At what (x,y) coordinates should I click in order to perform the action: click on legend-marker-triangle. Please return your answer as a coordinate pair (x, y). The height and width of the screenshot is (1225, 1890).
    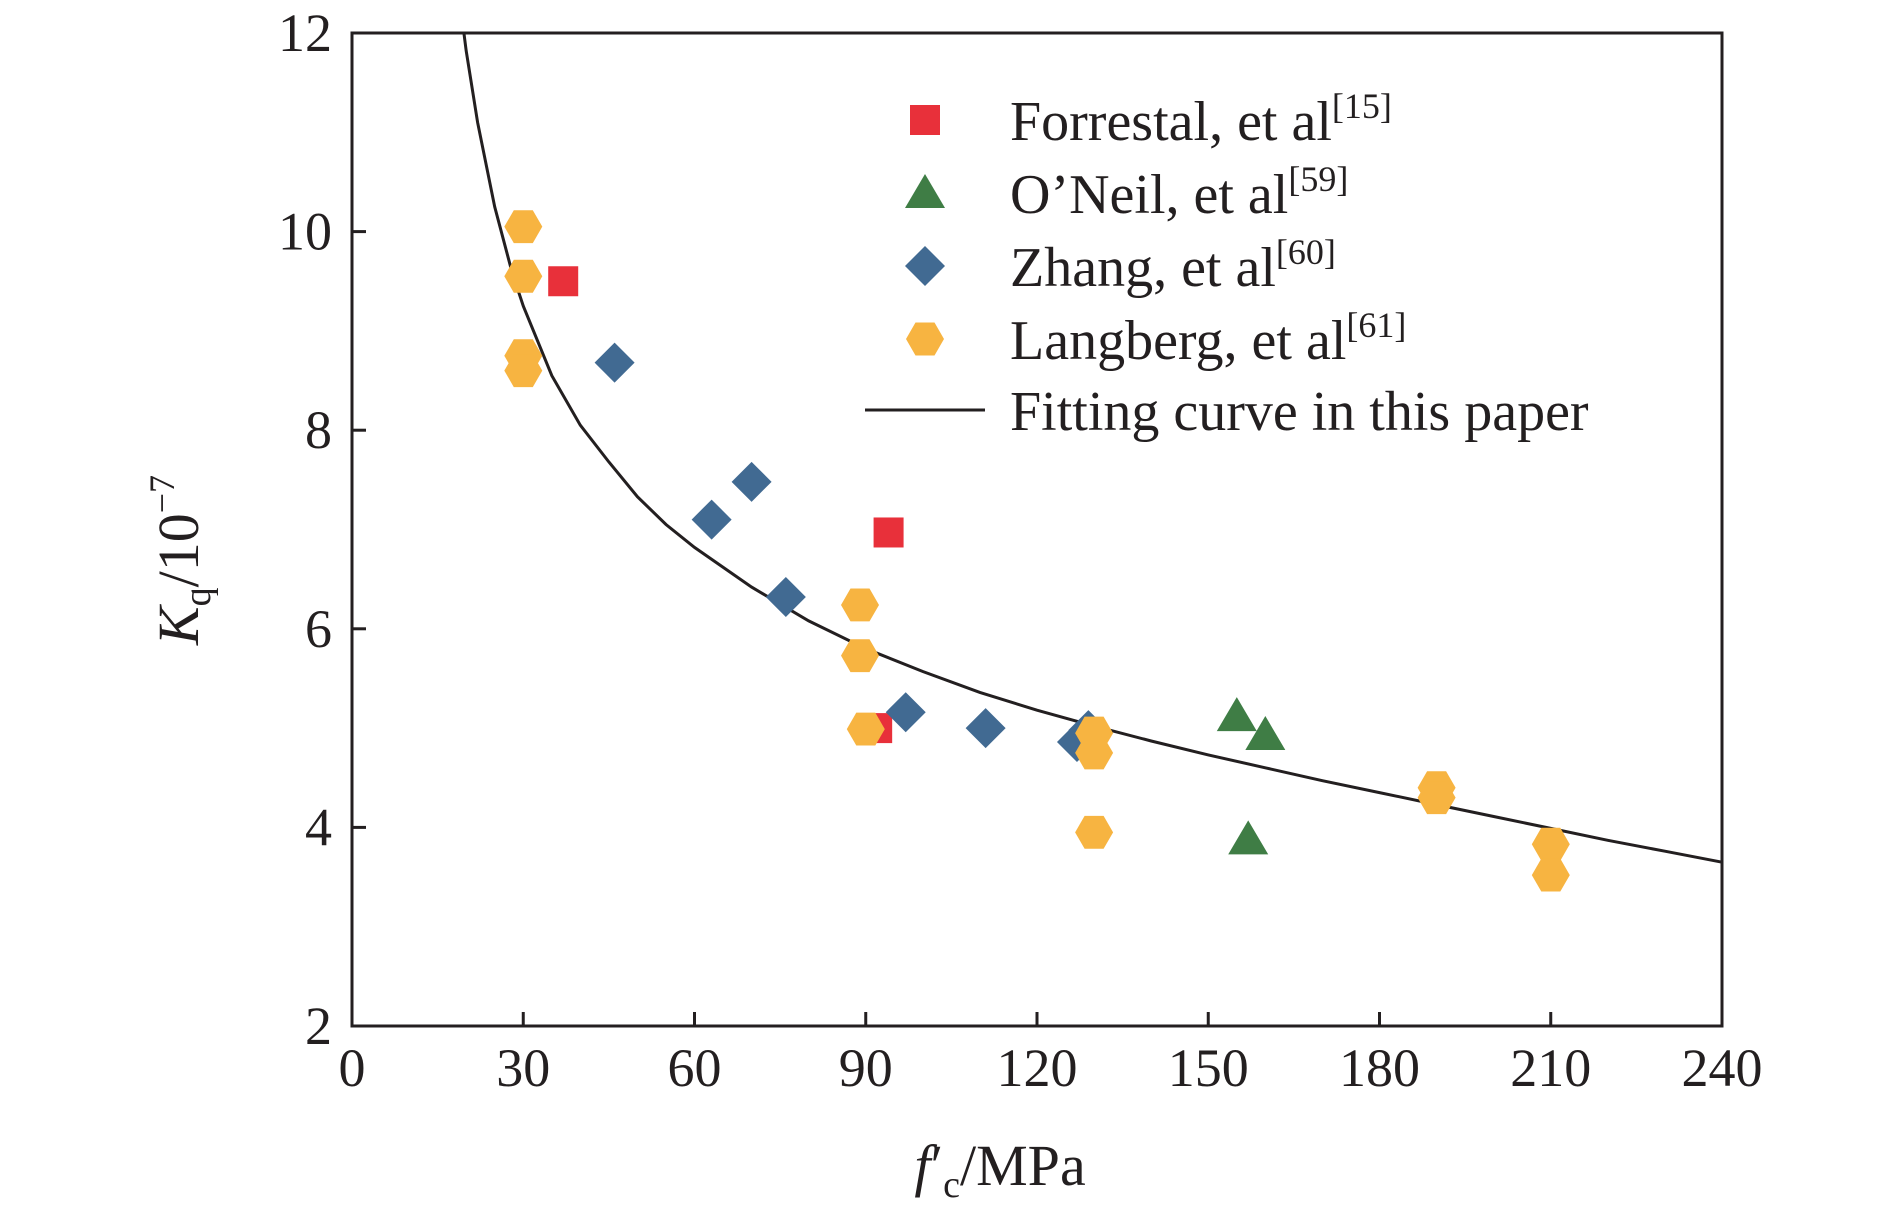
    Looking at the image, I should click on (925, 191).